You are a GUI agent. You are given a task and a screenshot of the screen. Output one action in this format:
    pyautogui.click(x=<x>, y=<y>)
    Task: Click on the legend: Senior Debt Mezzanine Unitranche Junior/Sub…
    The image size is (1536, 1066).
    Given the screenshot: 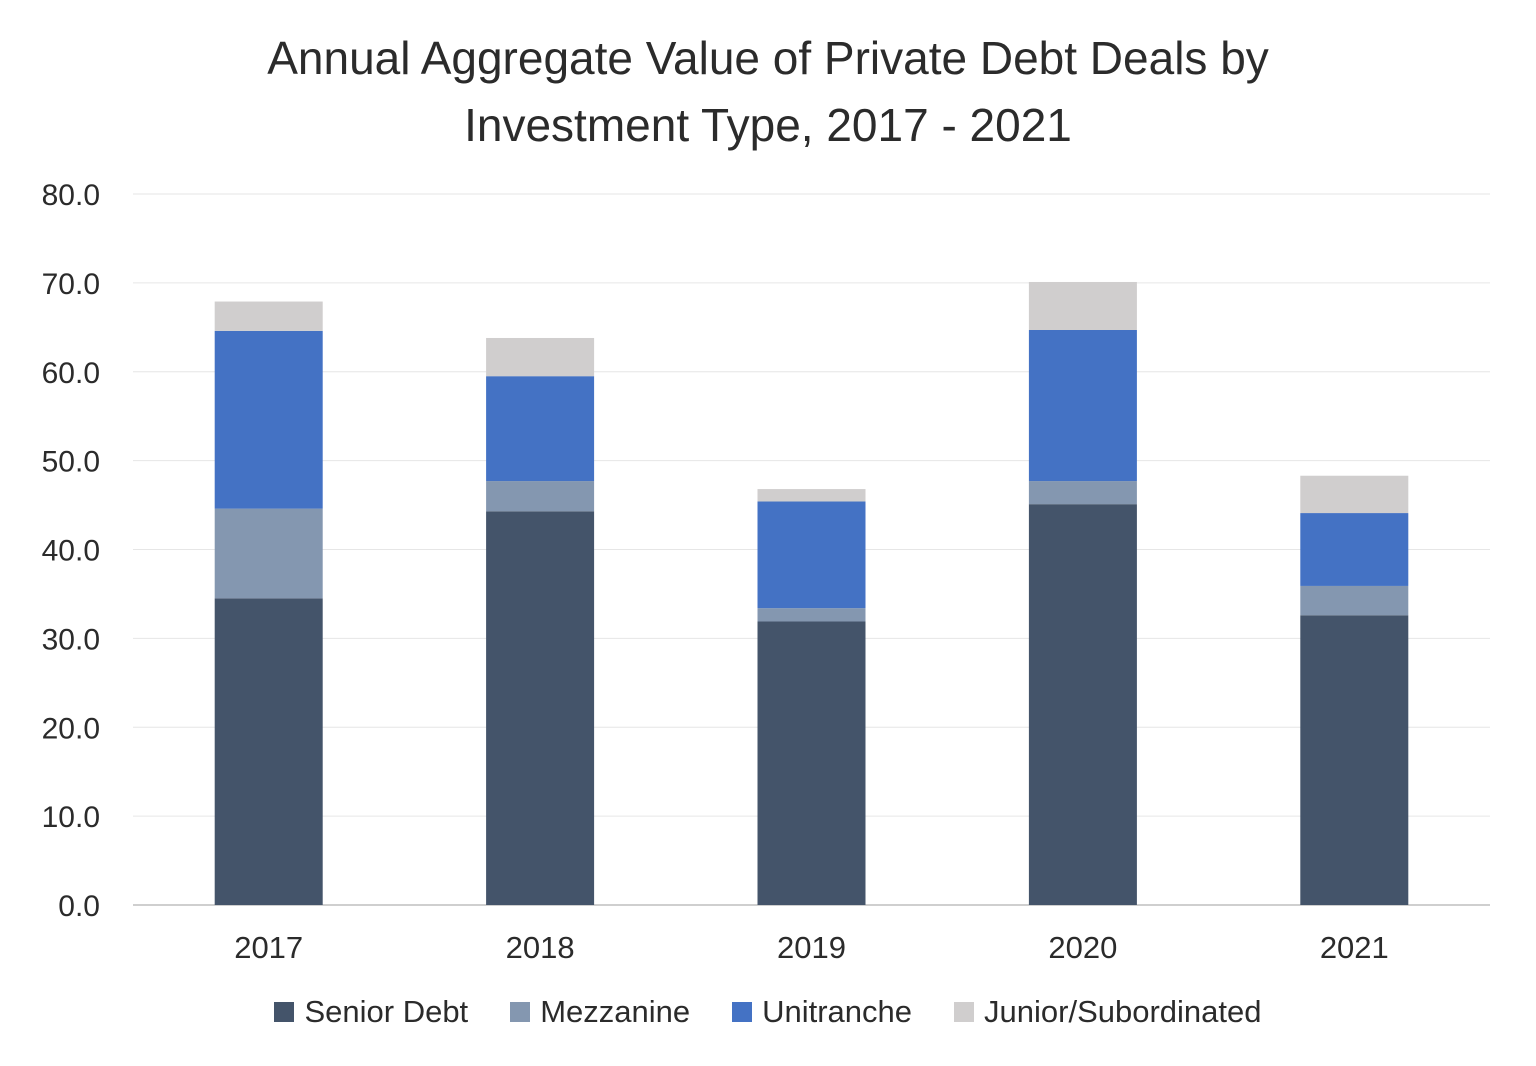 What is the action you would take?
    pyautogui.click(x=768, y=1012)
    